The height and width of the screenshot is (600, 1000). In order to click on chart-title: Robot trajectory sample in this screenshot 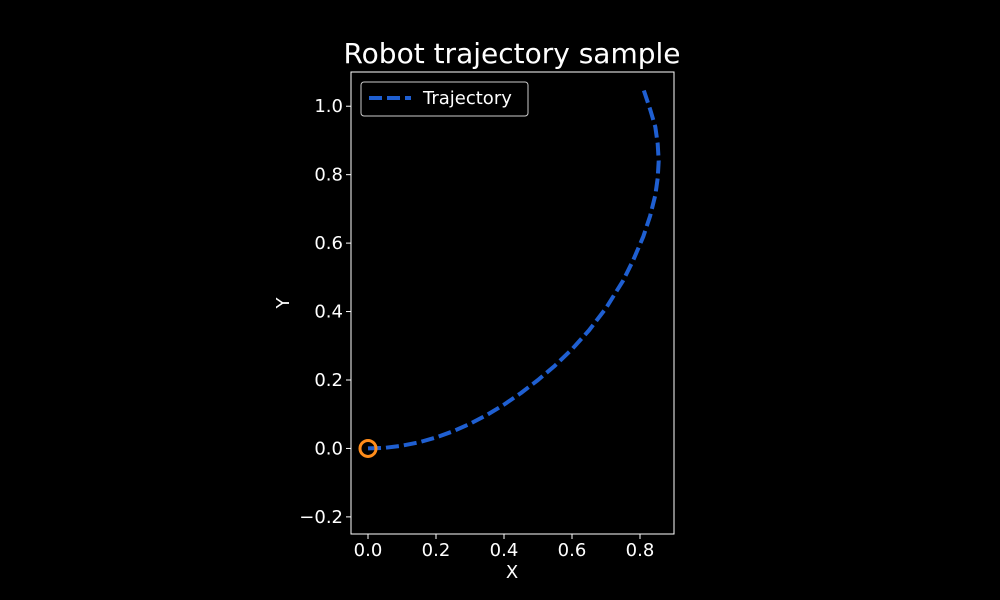, I will do `click(511, 53)`.